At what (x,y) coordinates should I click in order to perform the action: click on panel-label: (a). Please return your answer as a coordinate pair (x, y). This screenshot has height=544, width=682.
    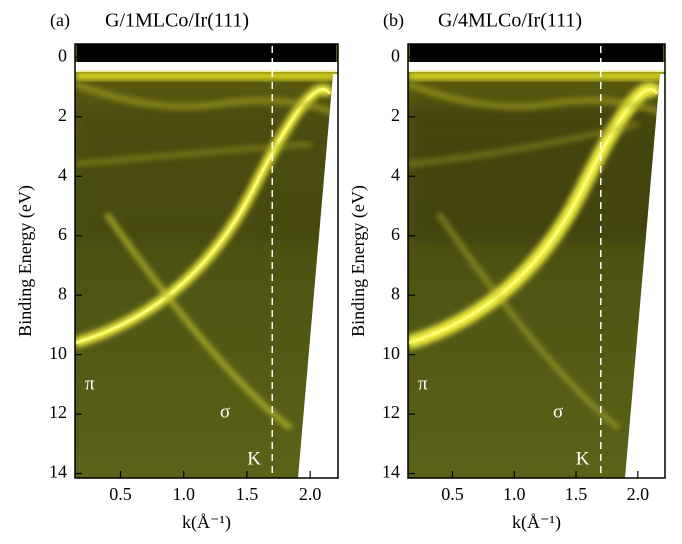
    Looking at the image, I should click on (60, 20).